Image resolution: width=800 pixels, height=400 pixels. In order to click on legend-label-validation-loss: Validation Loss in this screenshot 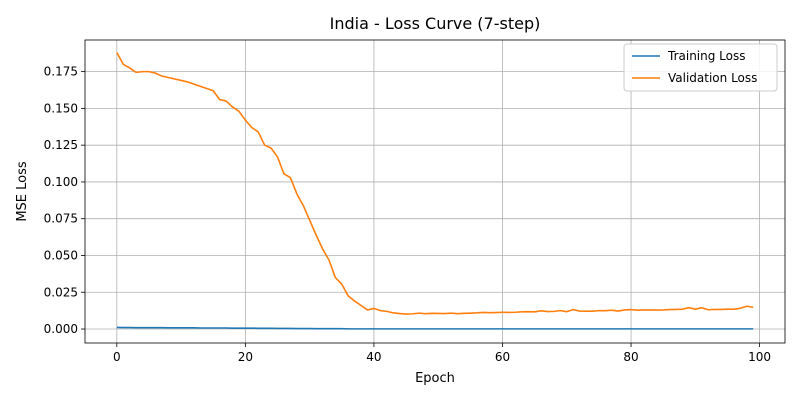, I will do `click(712, 78)`.